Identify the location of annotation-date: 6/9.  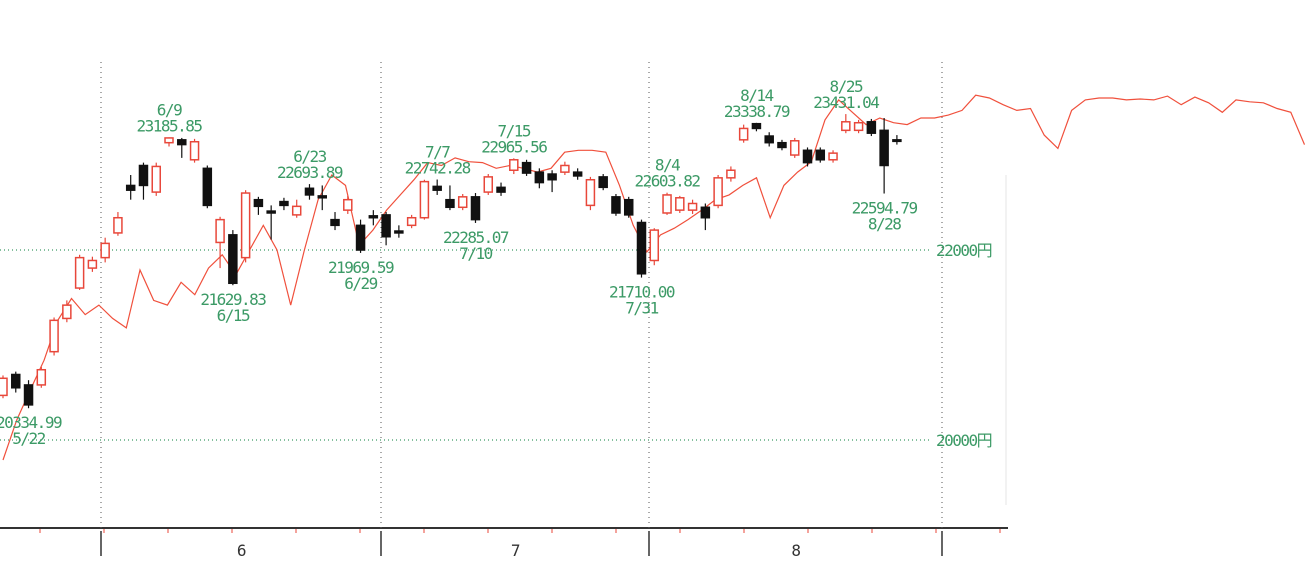
(169, 109).